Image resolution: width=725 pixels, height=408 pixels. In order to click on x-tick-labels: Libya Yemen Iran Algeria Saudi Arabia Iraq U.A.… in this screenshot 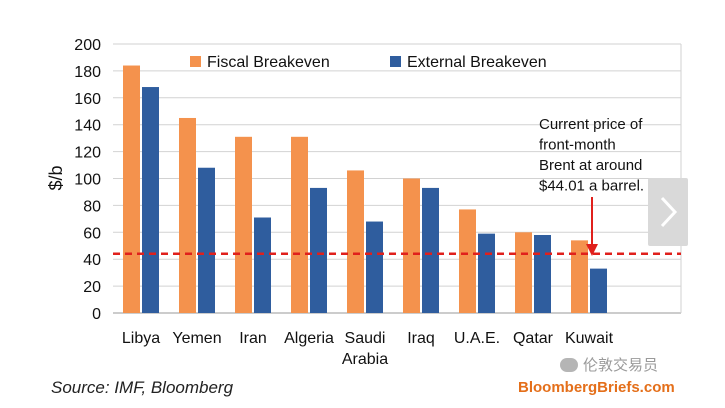, I will do `click(368, 349)`.